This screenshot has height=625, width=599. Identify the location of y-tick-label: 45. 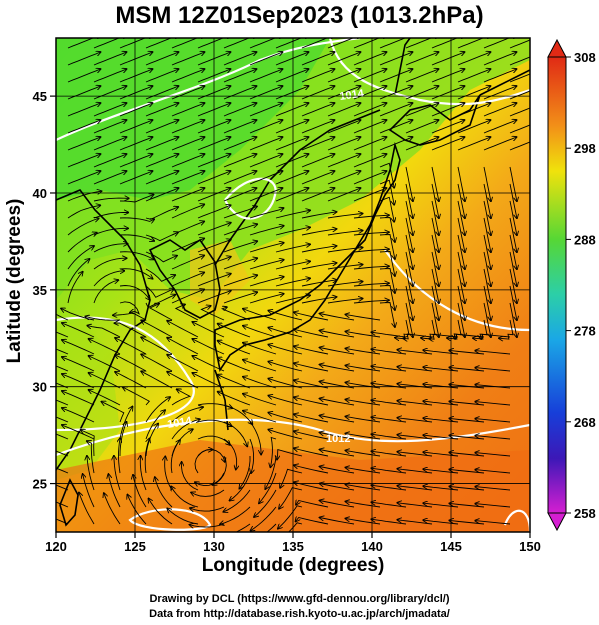
(40, 96).